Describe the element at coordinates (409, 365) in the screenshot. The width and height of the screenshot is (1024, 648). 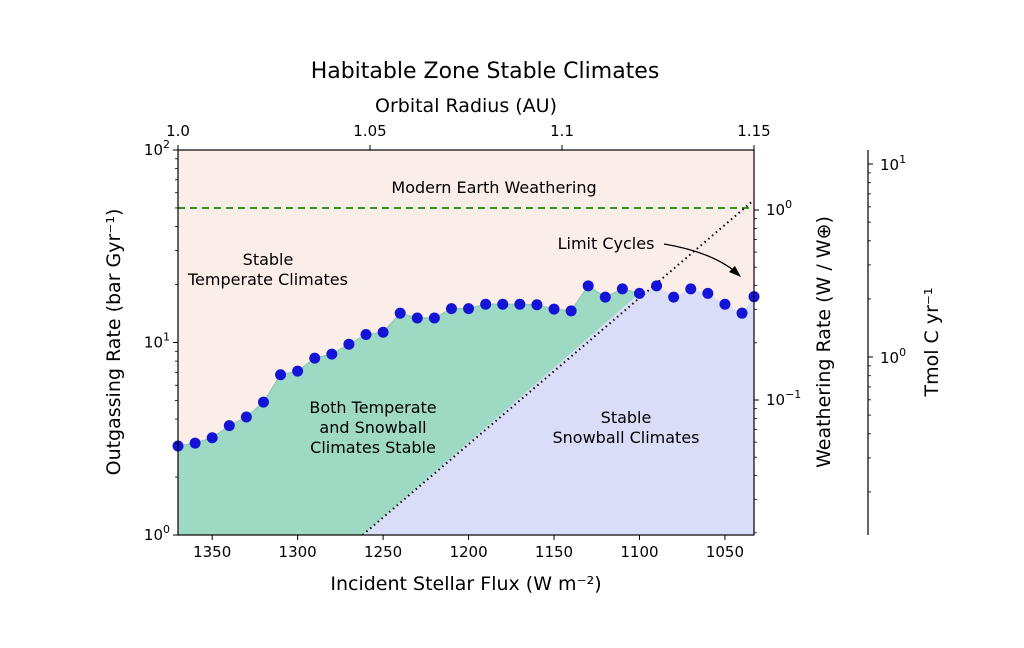
I see `boundary-line` at that location.